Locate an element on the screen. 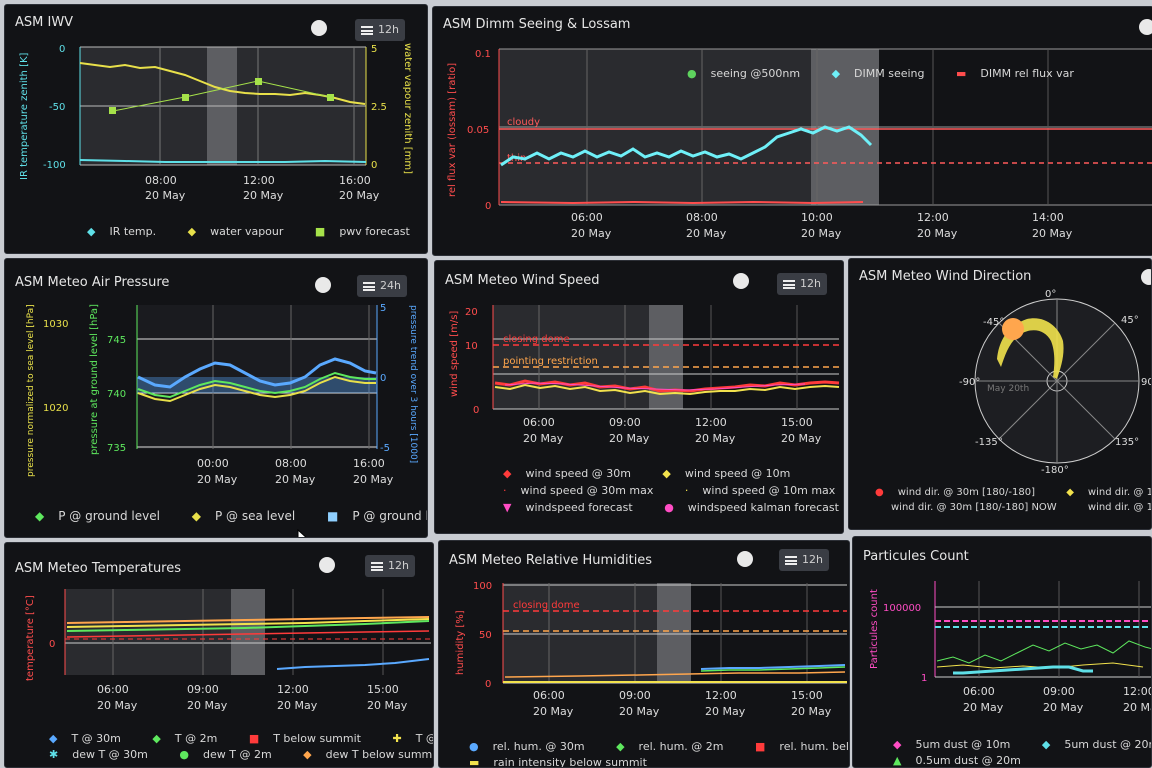 The height and width of the screenshot is (768, 1152). x-tick: 08:00 is located at coordinates (161, 180).